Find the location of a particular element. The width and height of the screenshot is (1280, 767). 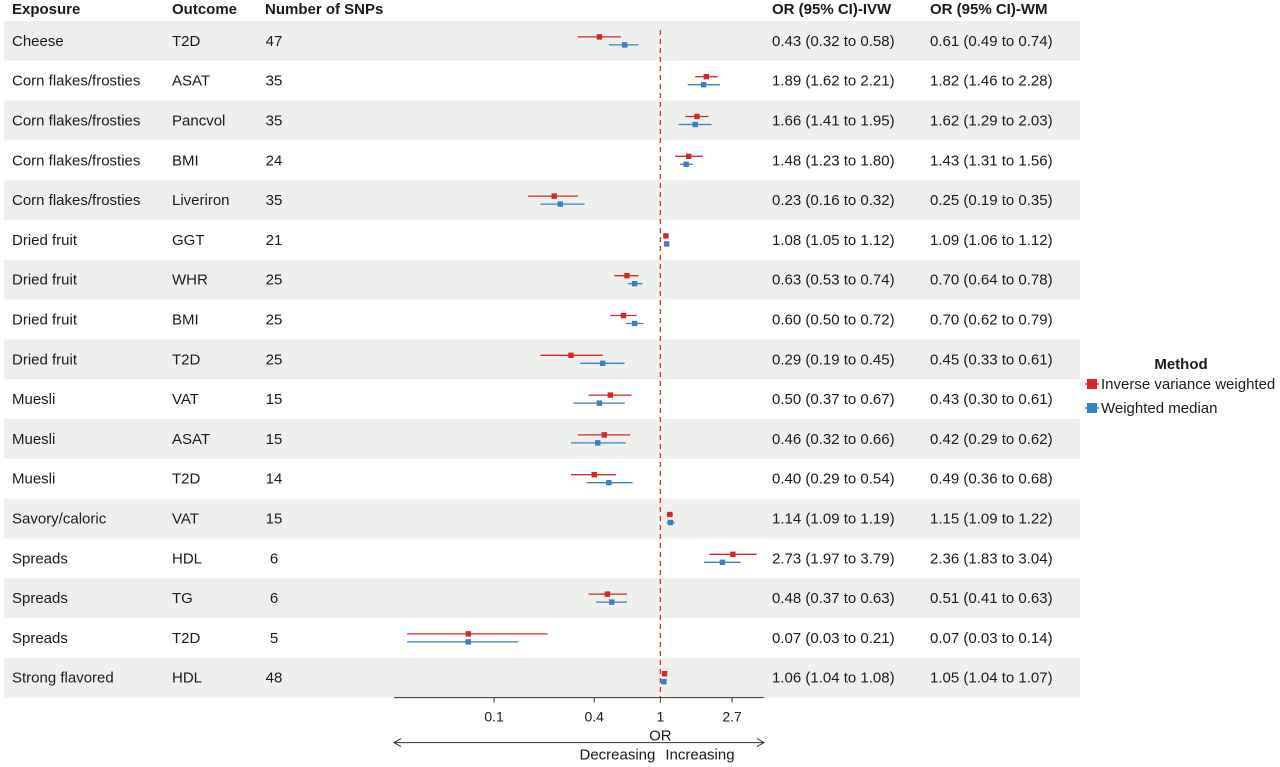

snp-count: 21 is located at coordinates (274, 240).